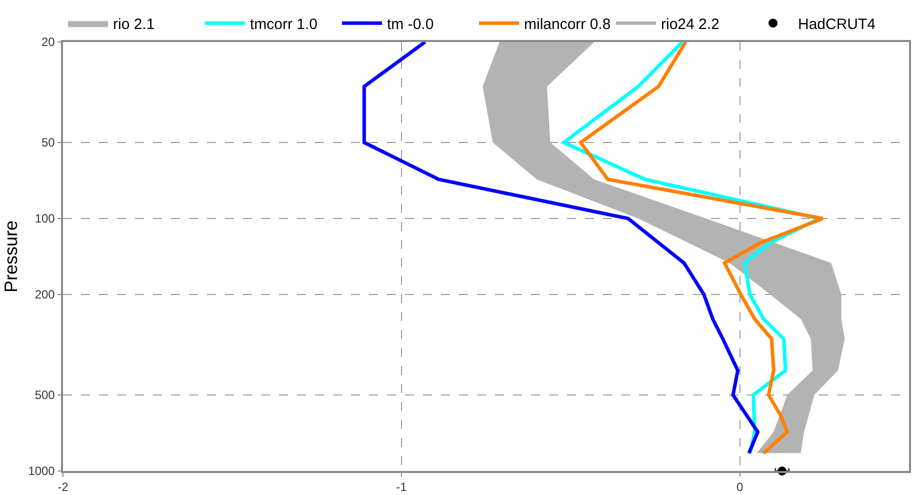  I want to click on y-tick-label: 20, so click(48, 42).